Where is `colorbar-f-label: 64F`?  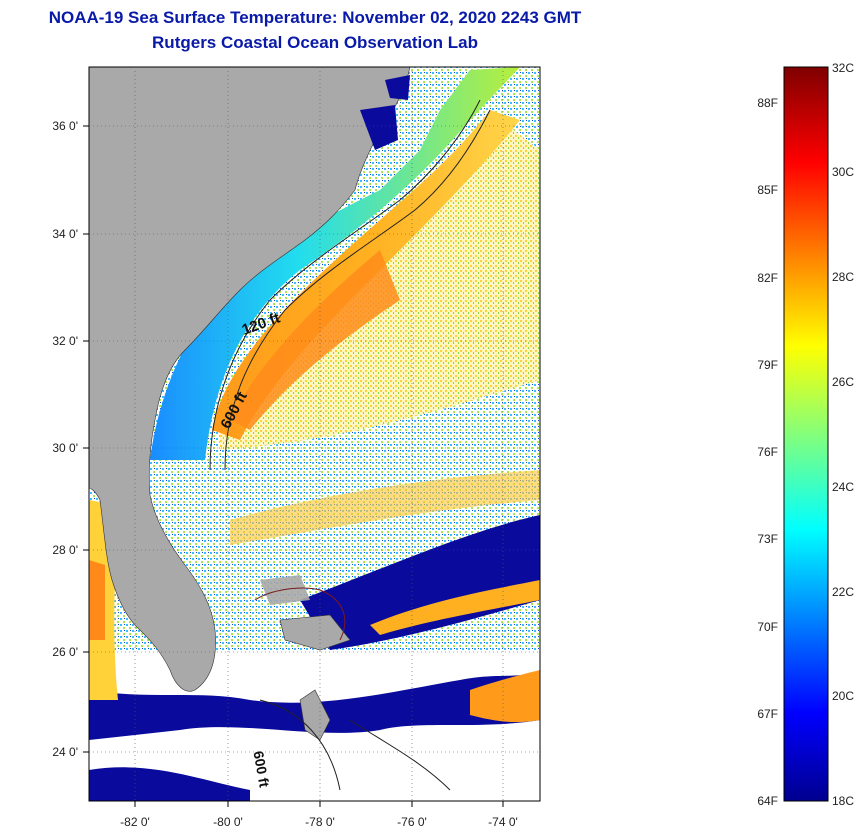
colorbar-f-label: 64F is located at coordinates (767, 801).